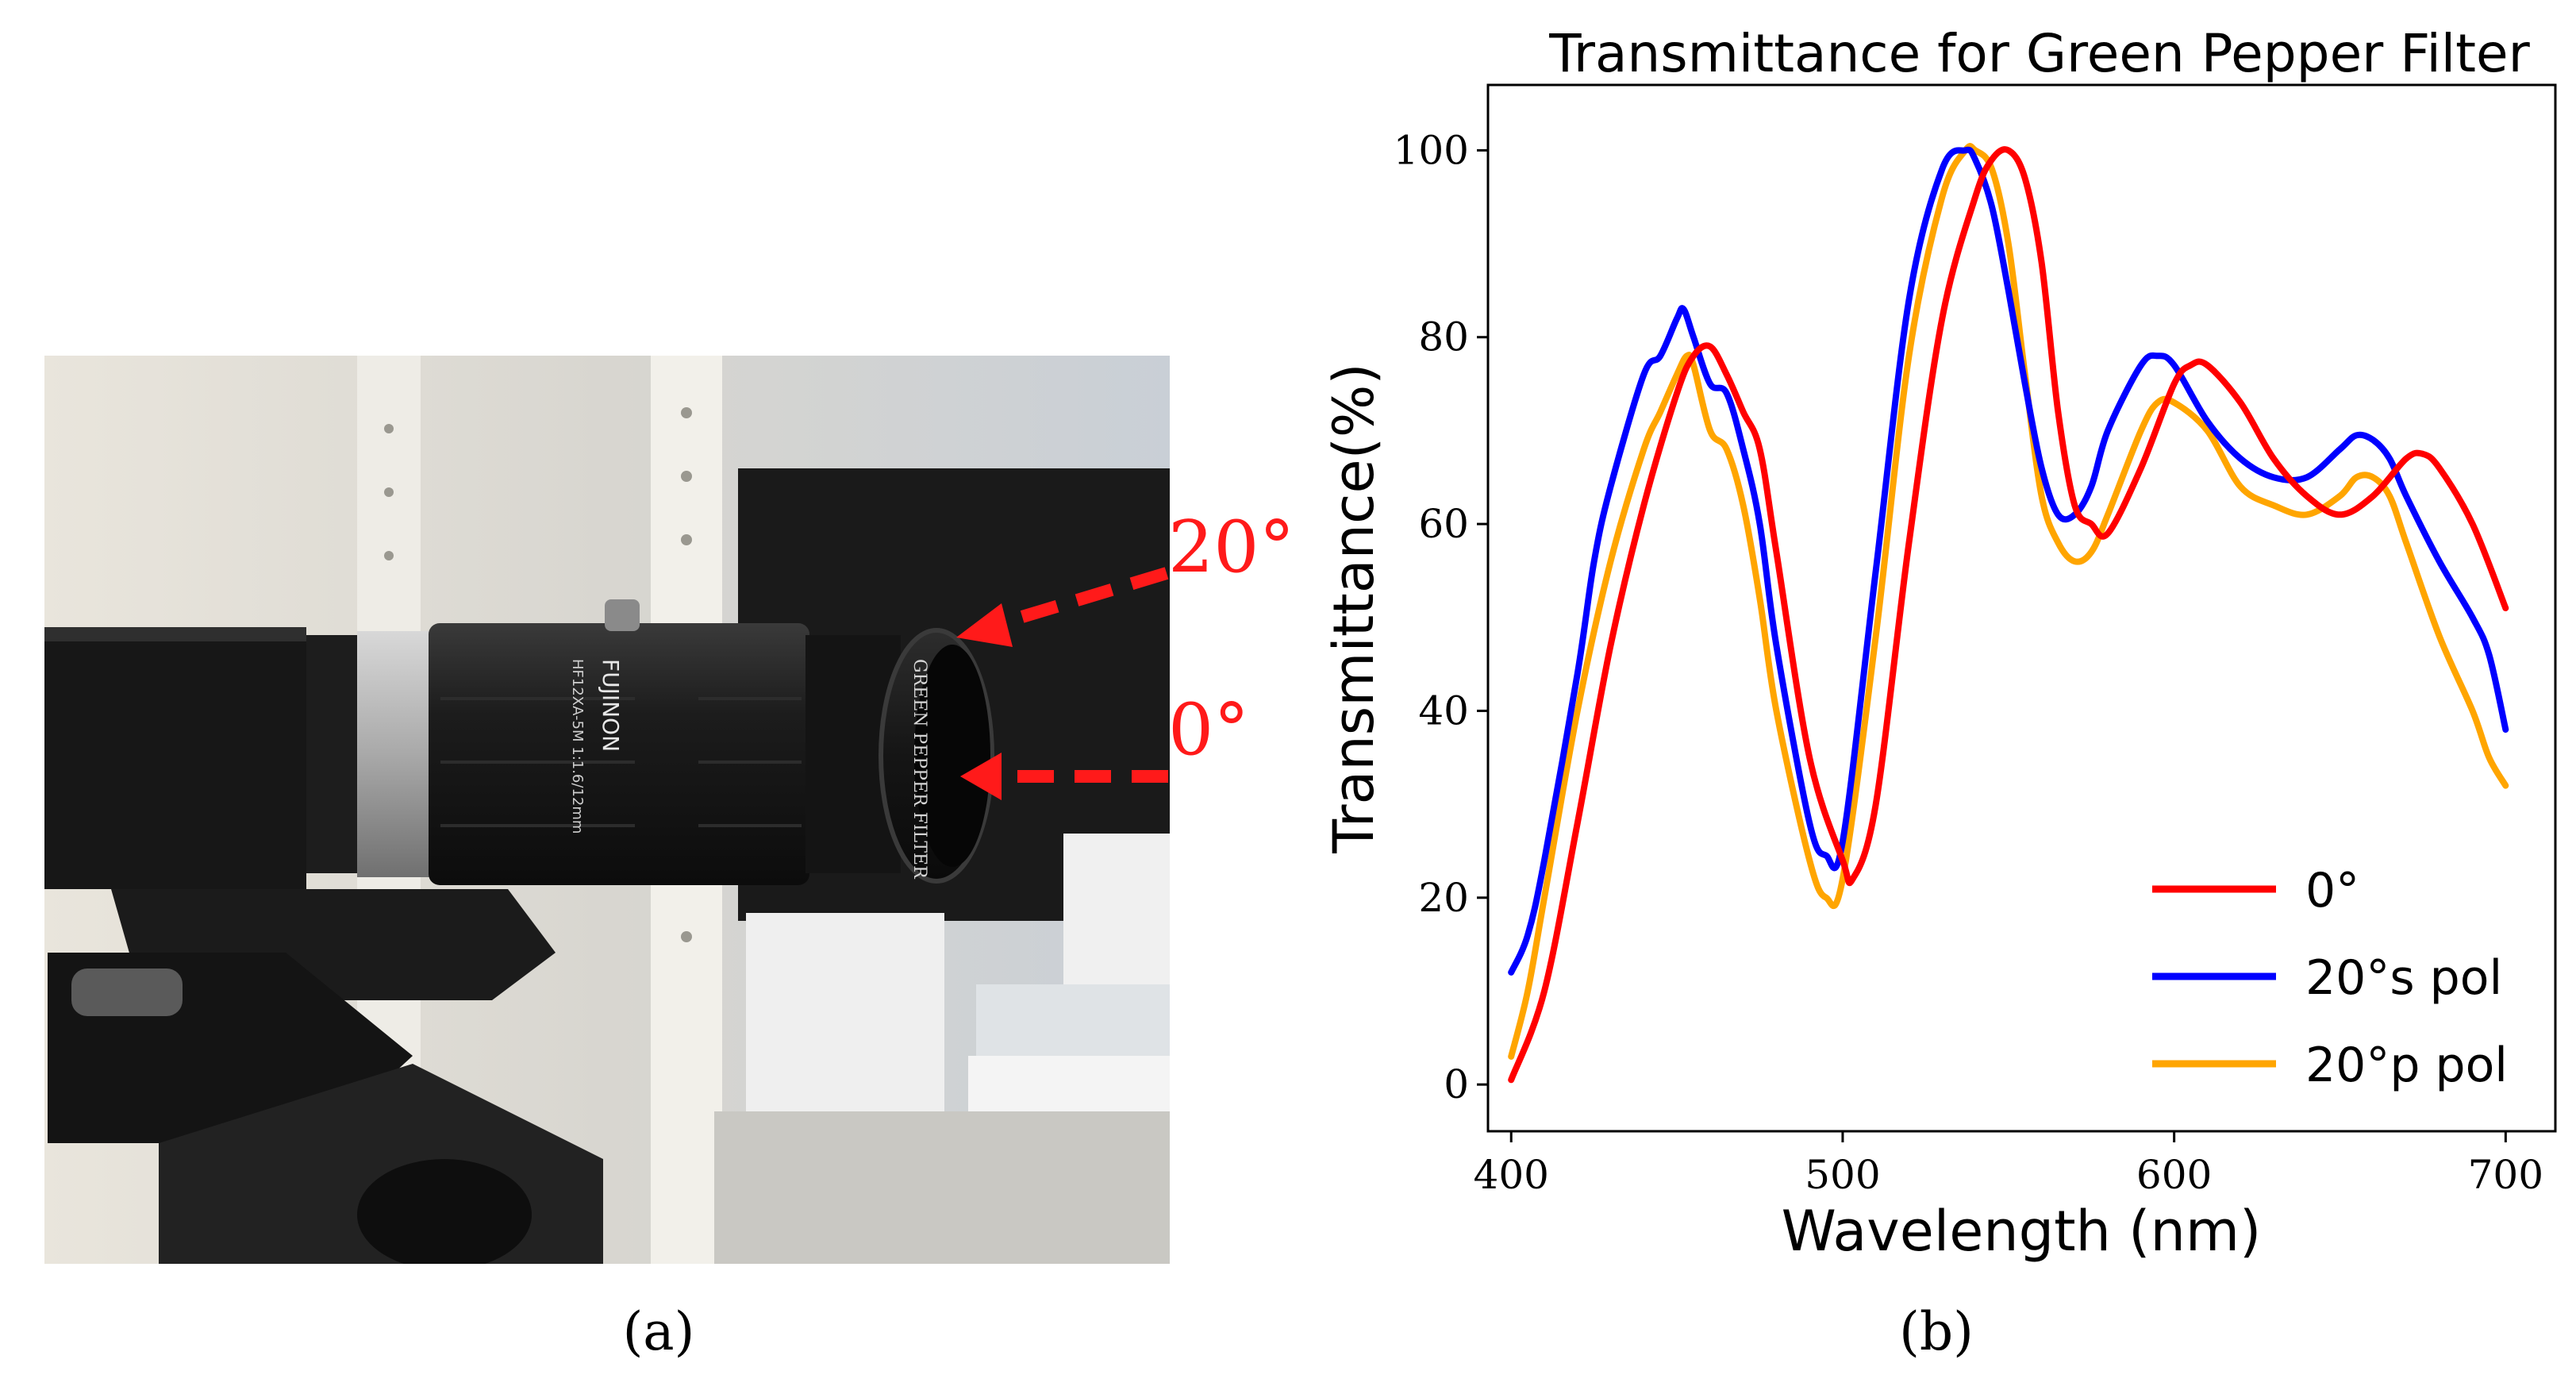  I want to click on x-tick-label: 400, so click(1511, 1175).